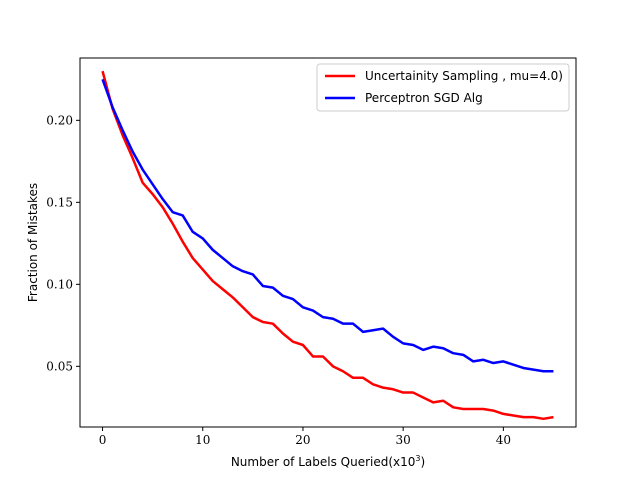 The width and height of the screenshot is (640, 480). What do you see at coordinates (63, 243) in the screenshot?
I see `y-axis: 0.05 0.10 0.15 0.20` at bounding box center [63, 243].